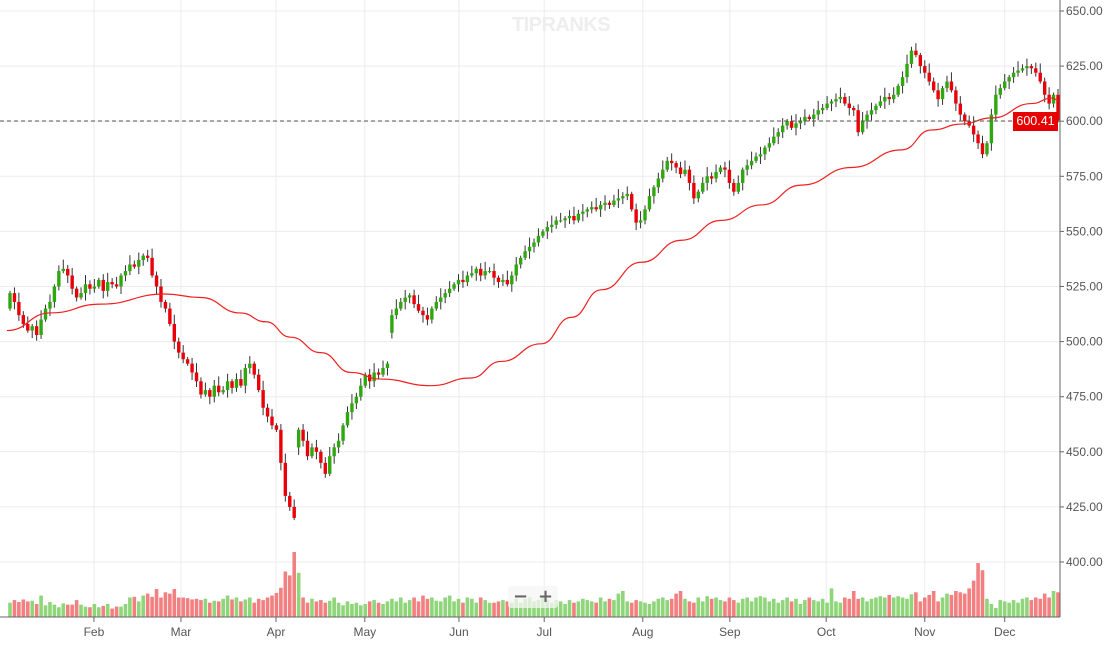 The height and width of the screenshot is (649, 1105). I want to click on x-tick-label: Dec, so click(1004, 632).